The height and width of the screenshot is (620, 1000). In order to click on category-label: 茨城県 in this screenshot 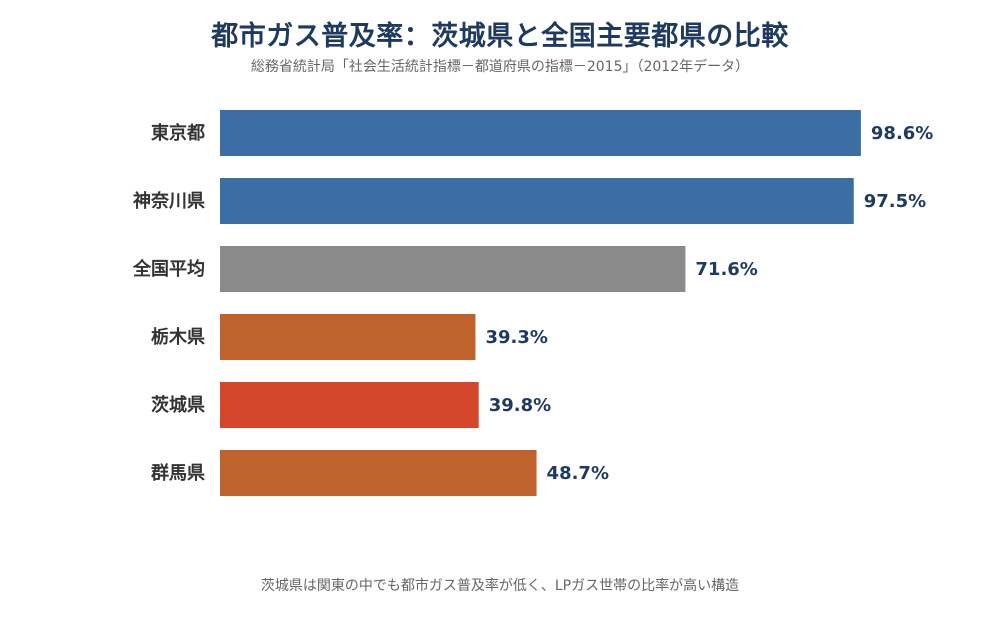, I will do `click(178, 405)`.